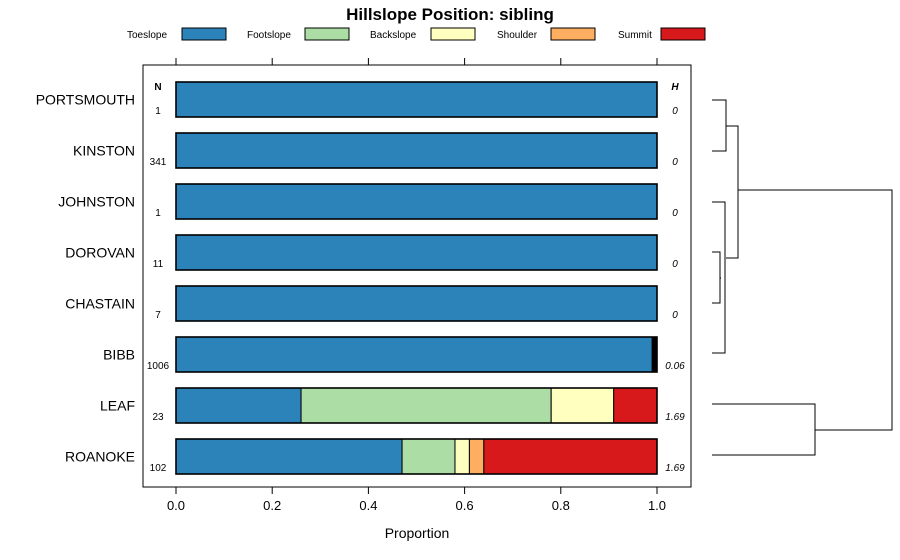 The image size is (900, 560). I want to click on x-tick-label: 1.0, so click(657, 505).